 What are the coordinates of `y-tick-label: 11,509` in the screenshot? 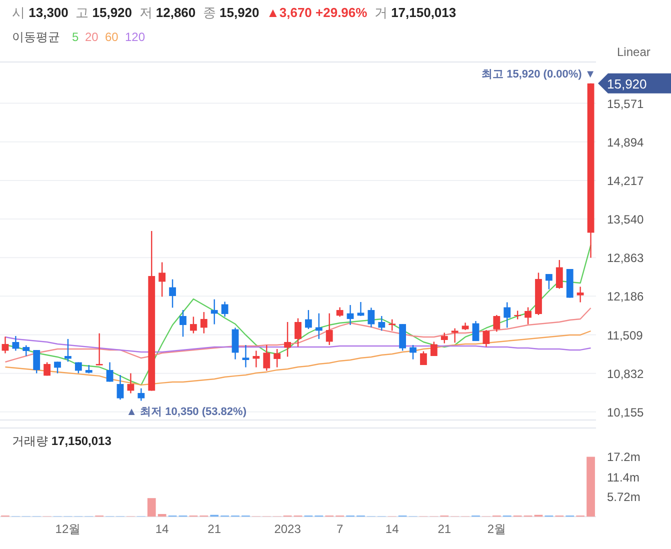 It's located at (625, 335).